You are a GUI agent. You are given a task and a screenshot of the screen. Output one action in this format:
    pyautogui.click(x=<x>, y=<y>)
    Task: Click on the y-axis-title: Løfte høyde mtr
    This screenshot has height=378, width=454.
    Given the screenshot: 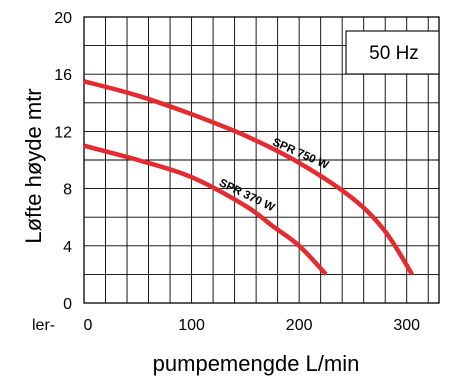 What is the action you would take?
    pyautogui.click(x=33, y=165)
    